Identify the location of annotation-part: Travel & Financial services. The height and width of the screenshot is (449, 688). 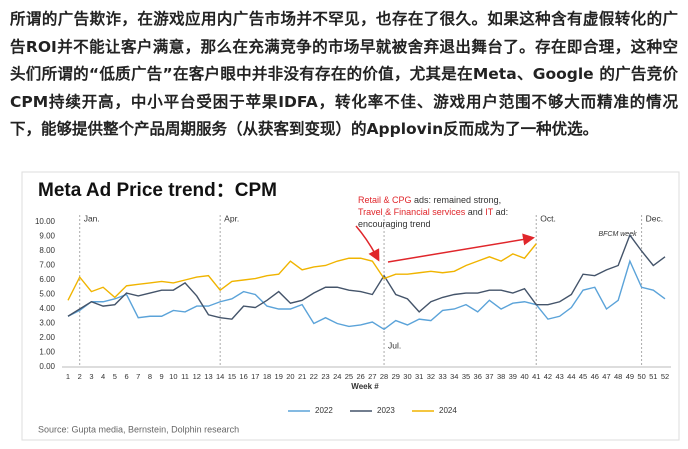
(412, 212).